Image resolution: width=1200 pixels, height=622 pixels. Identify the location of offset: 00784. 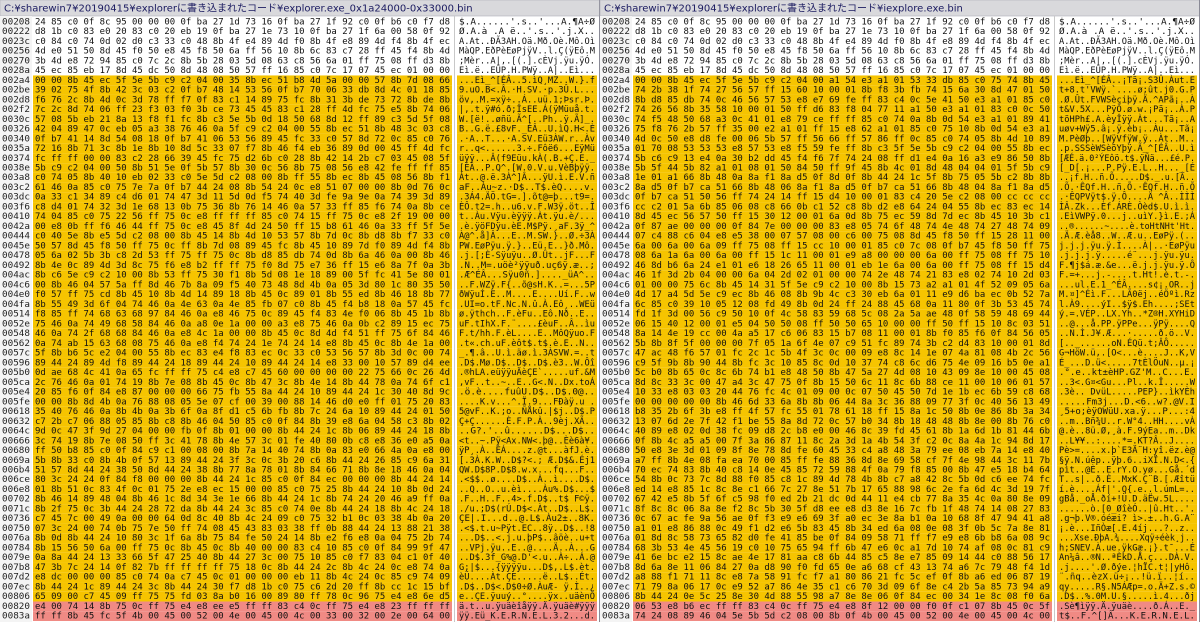
(16, 548).